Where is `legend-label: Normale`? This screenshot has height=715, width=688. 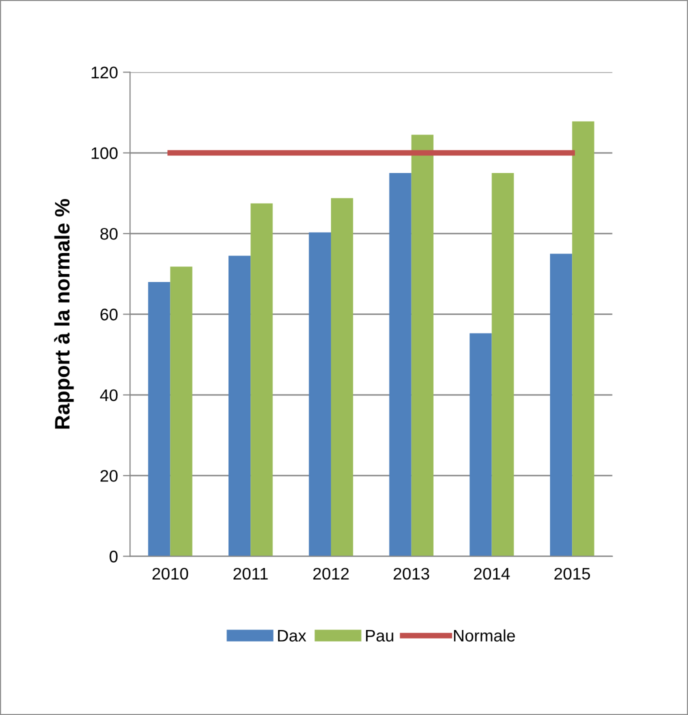
legend-label: Normale is located at coordinates (484, 635).